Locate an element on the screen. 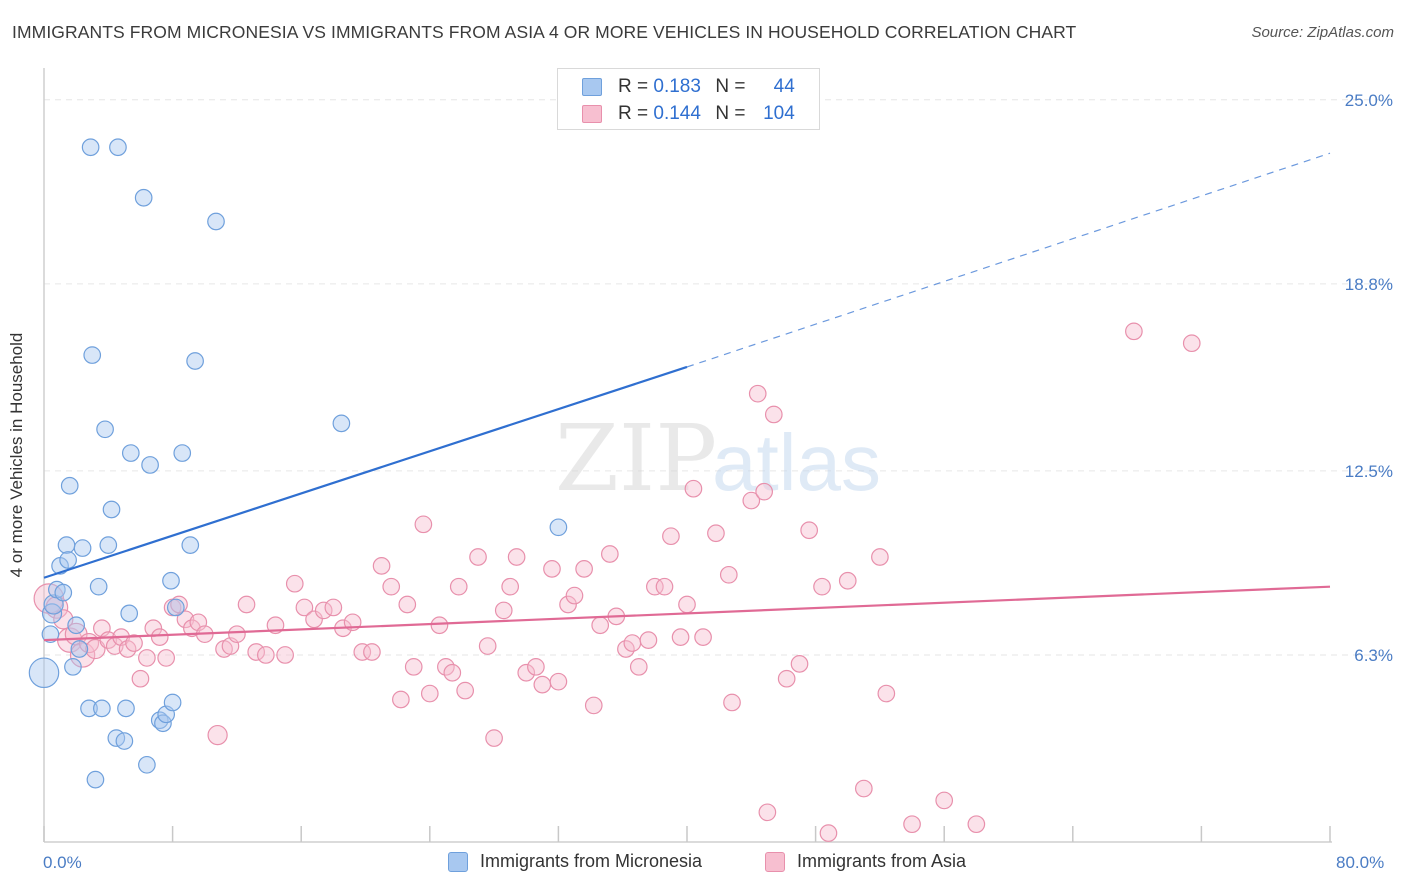 The width and height of the screenshot is (1406, 892). legend-r-value: 0.183 is located at coordinates (677, 86).